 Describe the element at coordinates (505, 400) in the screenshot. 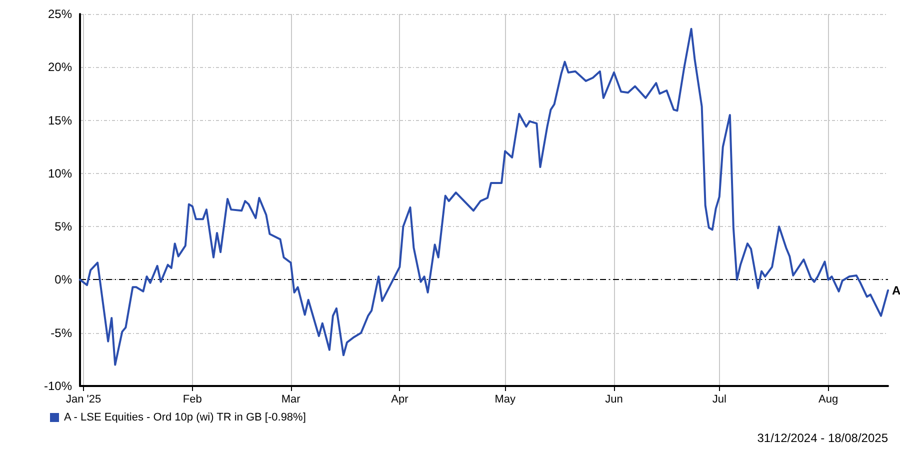

I see `x-tick-label: May` at that location.